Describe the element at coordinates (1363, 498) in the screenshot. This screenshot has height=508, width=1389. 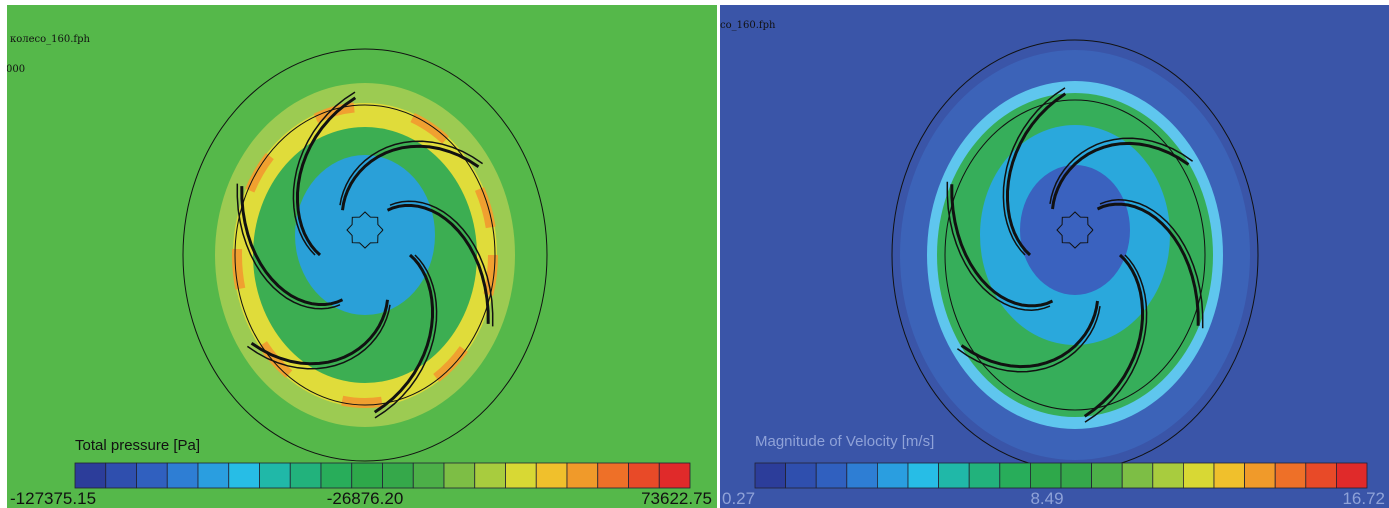
I see `scale-max: 16.72` at that location.